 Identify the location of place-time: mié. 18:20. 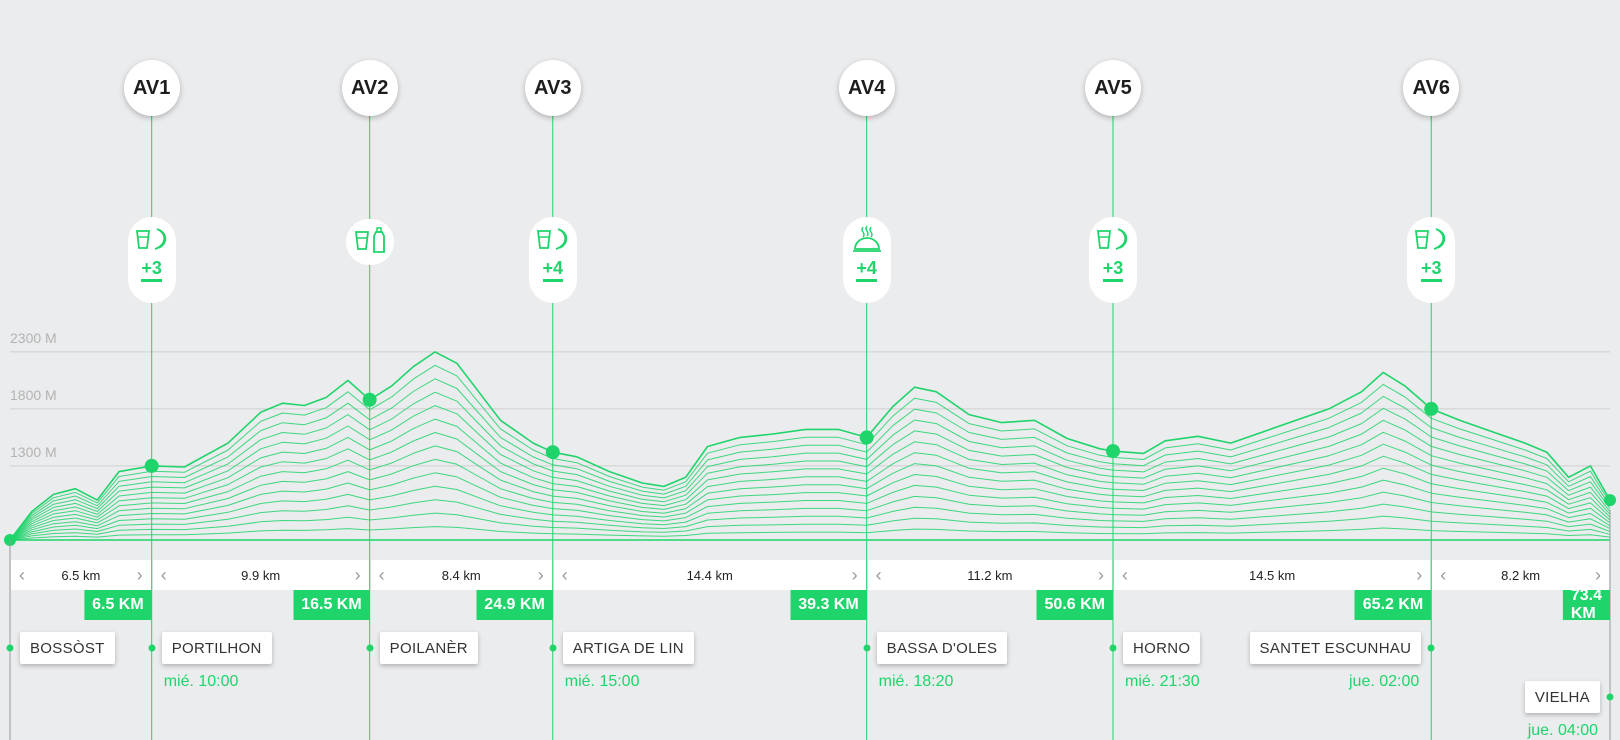
(916, 681).